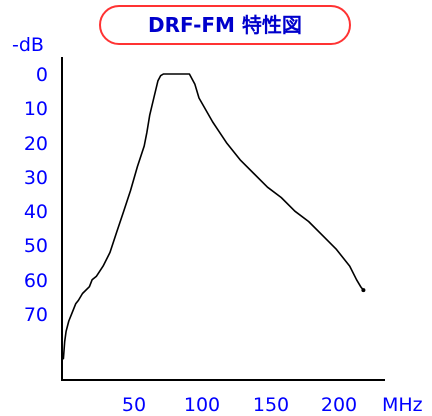 This screenshot has width=432, height=416. What do you see at coordinates (134, 405) in the screenshot?
I see `x-tick-label: 50` at bounding box center [134, 405].